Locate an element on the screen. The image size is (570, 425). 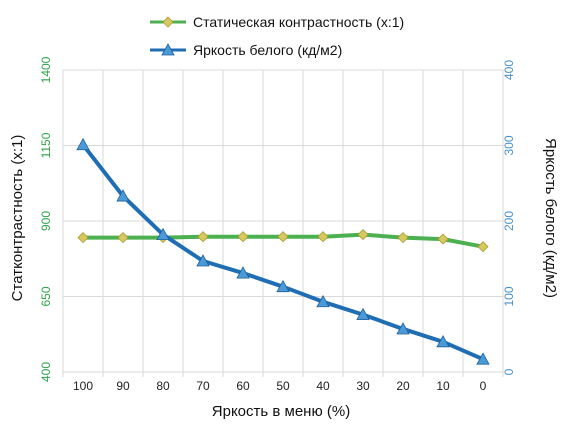
right-tick-label: 300 is located at coordinates (509, 145).